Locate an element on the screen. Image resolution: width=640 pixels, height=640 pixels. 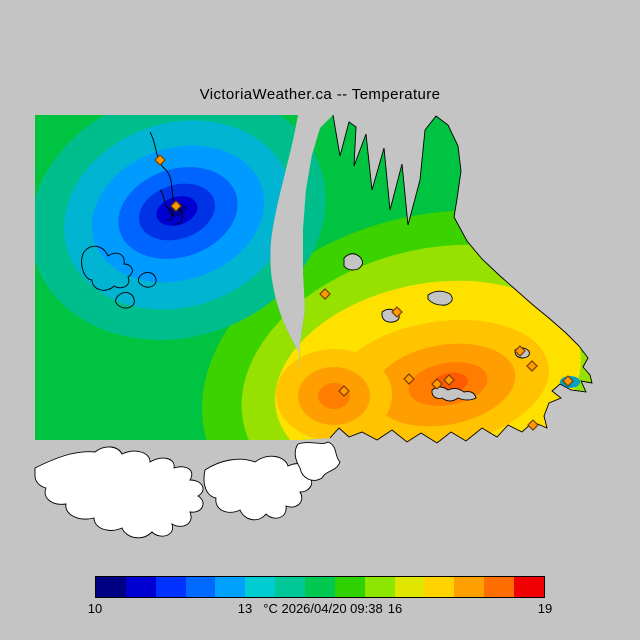
colorbar is located at coordinates (320, 587).